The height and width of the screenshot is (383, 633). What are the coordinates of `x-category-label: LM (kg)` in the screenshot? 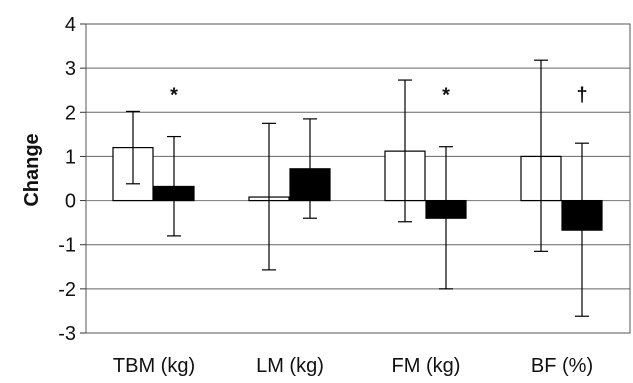 It's located at (290, 366).